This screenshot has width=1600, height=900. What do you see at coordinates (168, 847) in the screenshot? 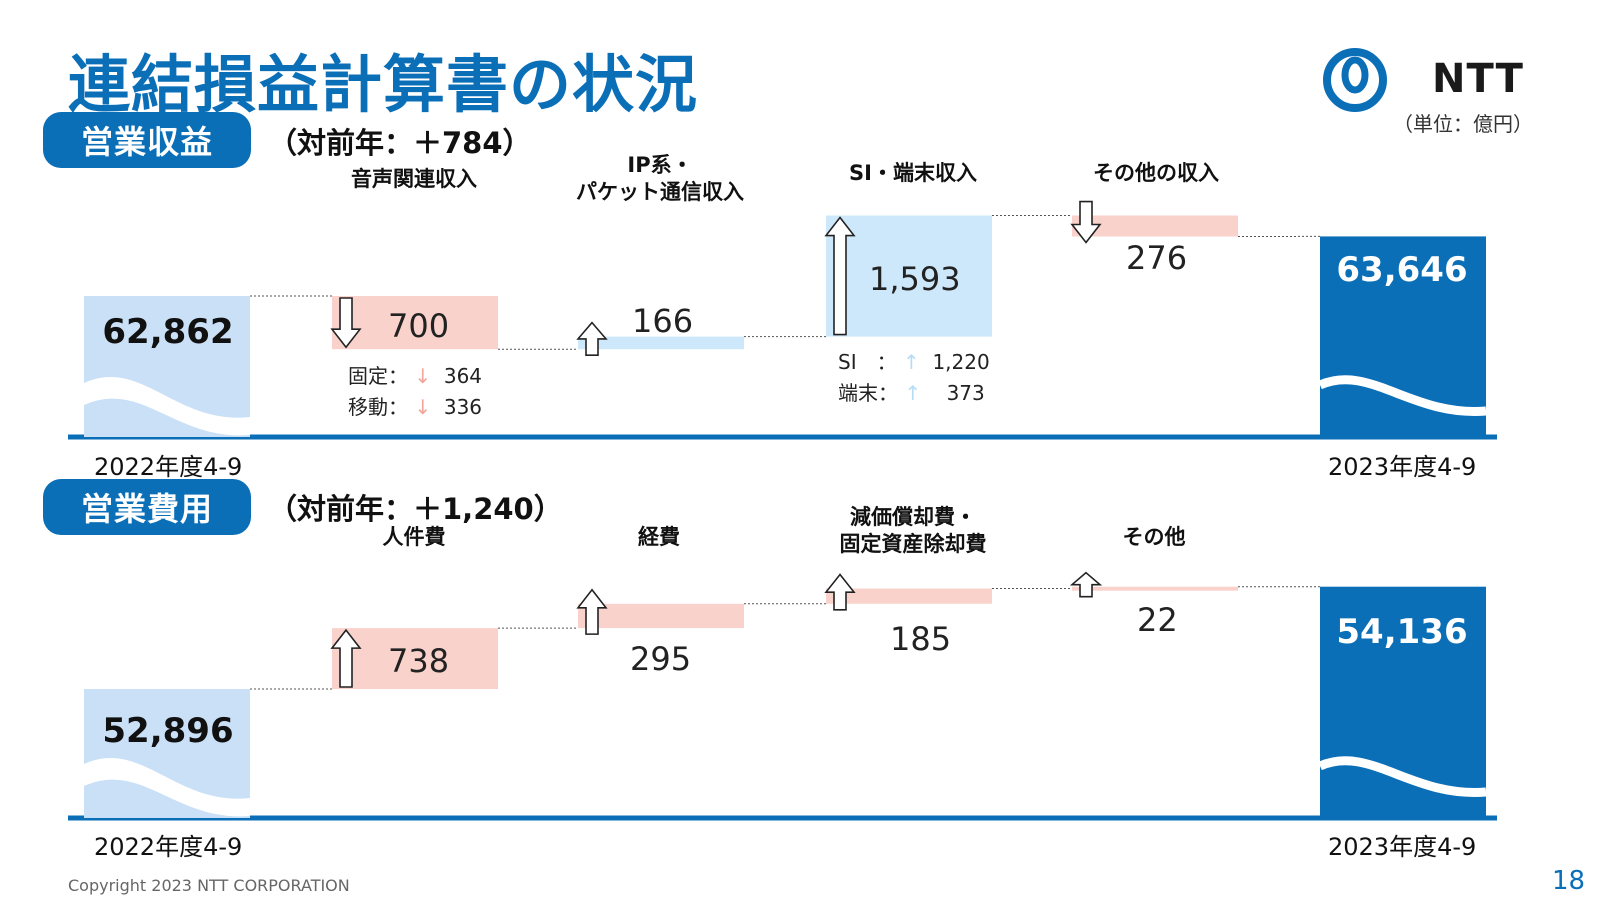
I see `expense-start-year: 2022年度4-9` at bounding box center [168, 847].